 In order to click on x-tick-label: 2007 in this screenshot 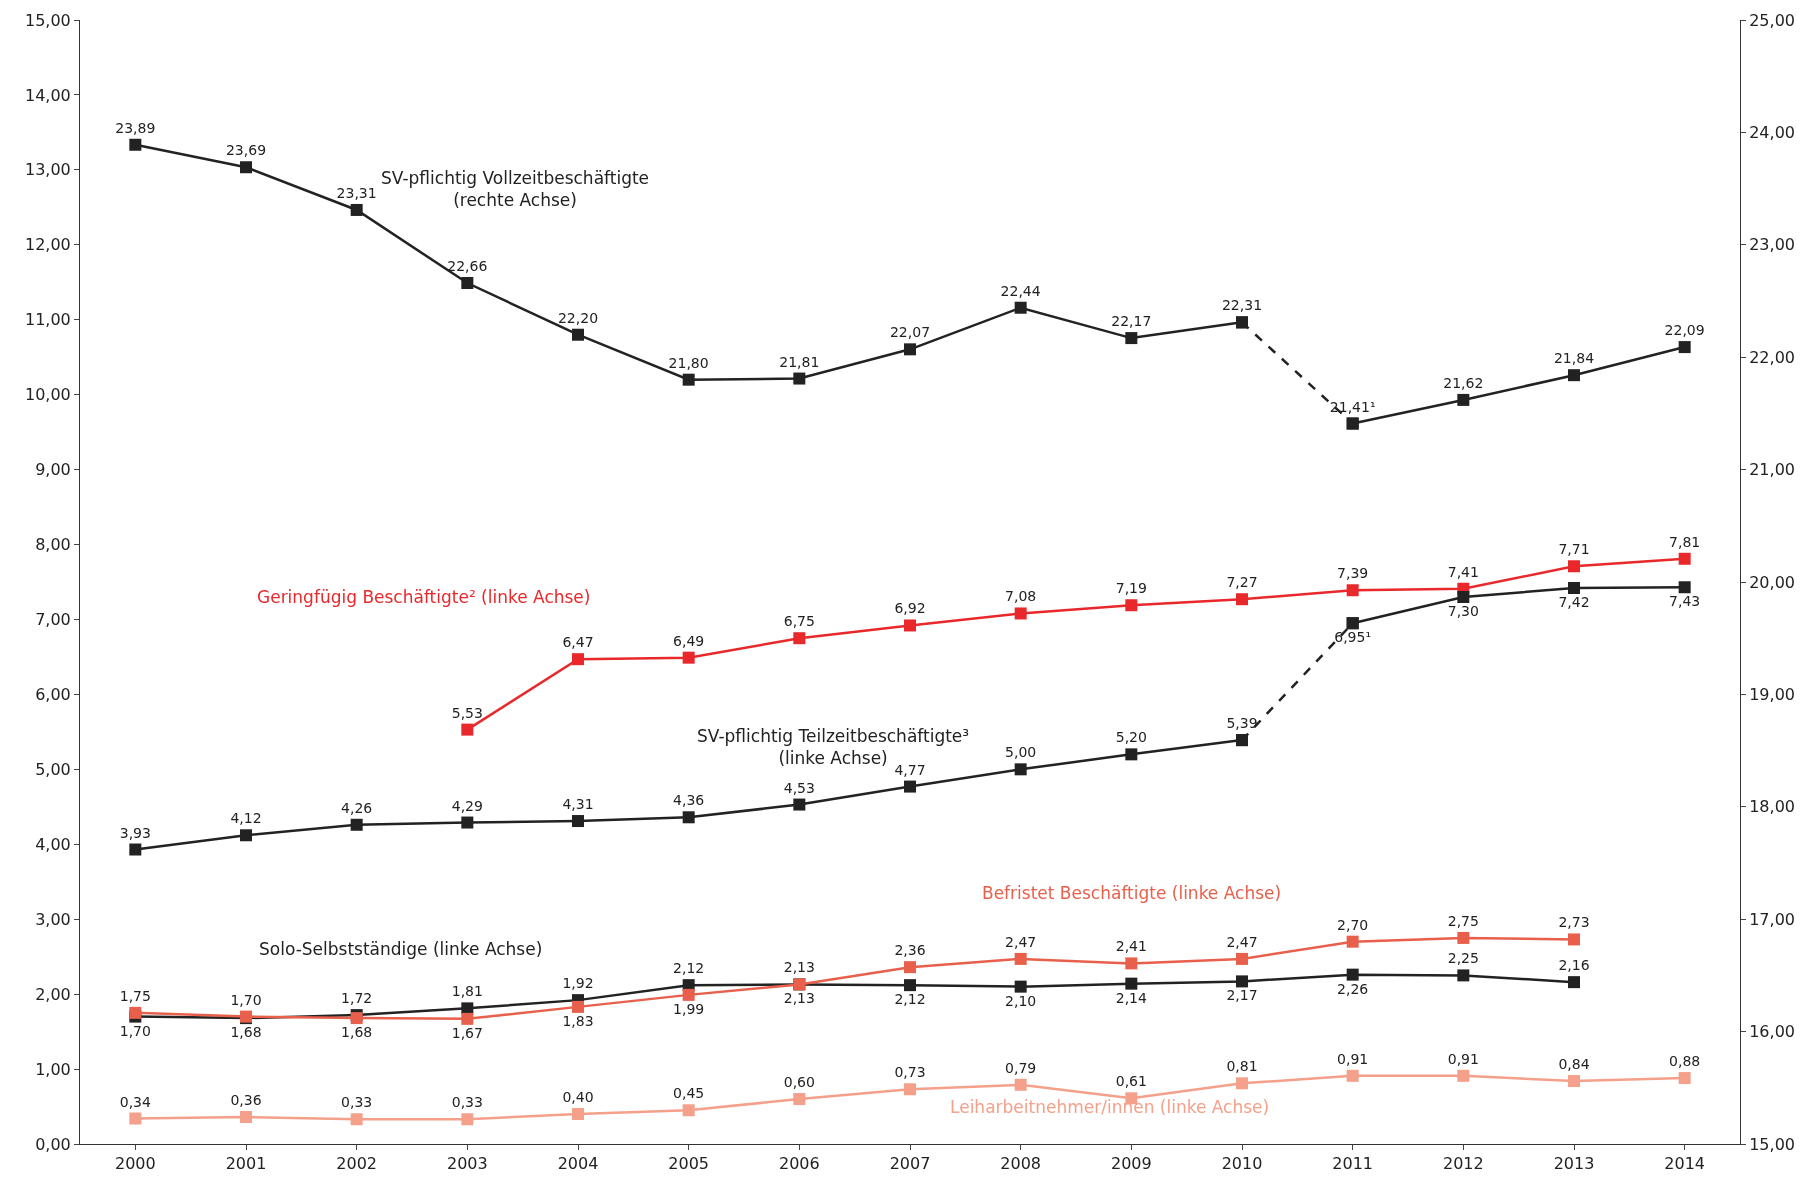, I will do `click(910, 1164)`.